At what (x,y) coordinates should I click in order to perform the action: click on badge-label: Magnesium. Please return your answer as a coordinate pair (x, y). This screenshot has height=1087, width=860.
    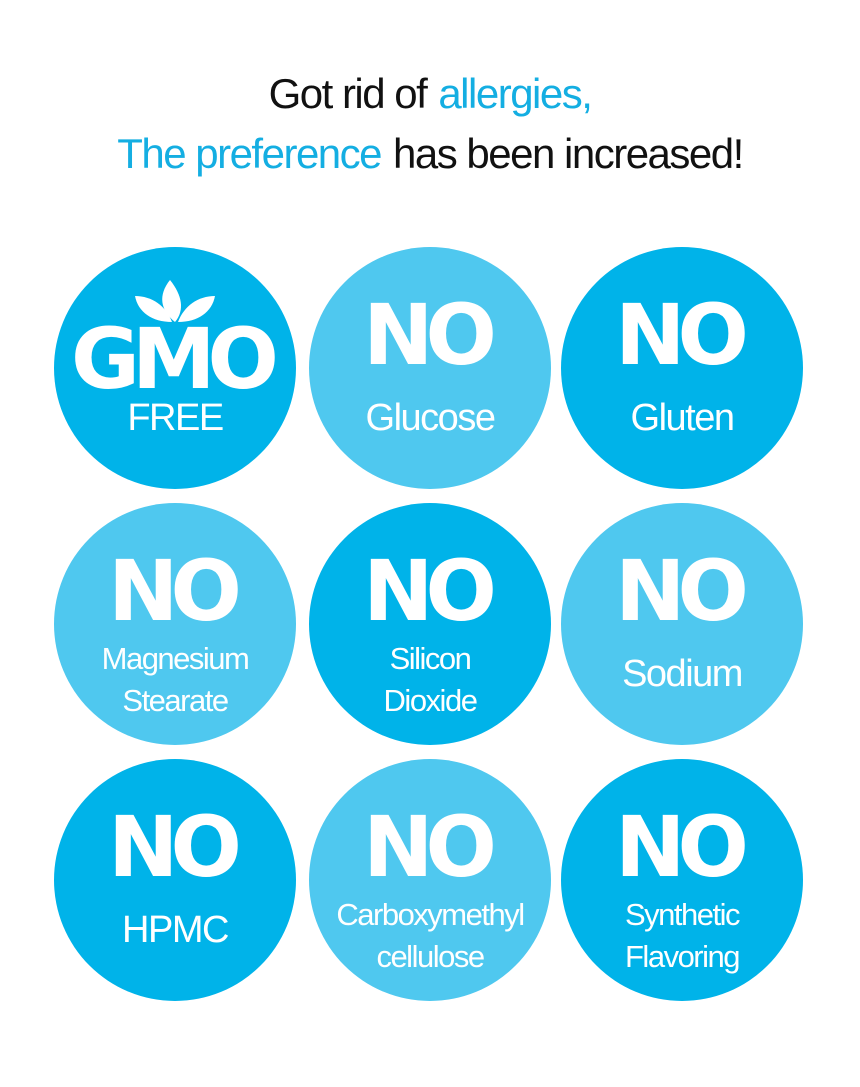
    Looking at the image, I should click on (175, 658).